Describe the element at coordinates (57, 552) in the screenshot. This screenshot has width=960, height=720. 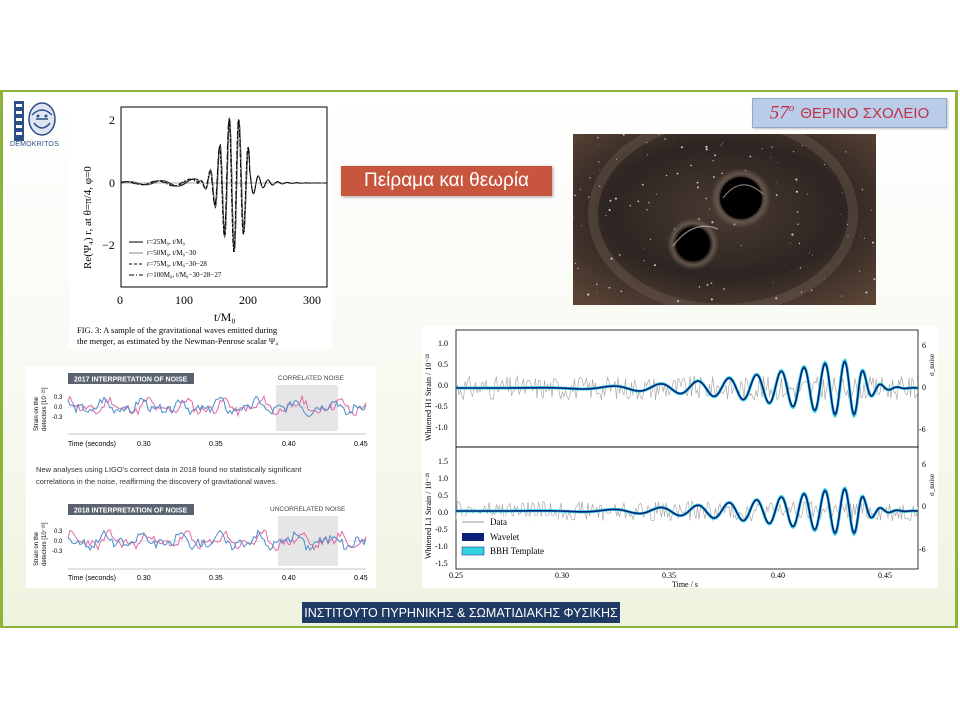
I see `noise-p2-ytick-3: -0.3` at that location.